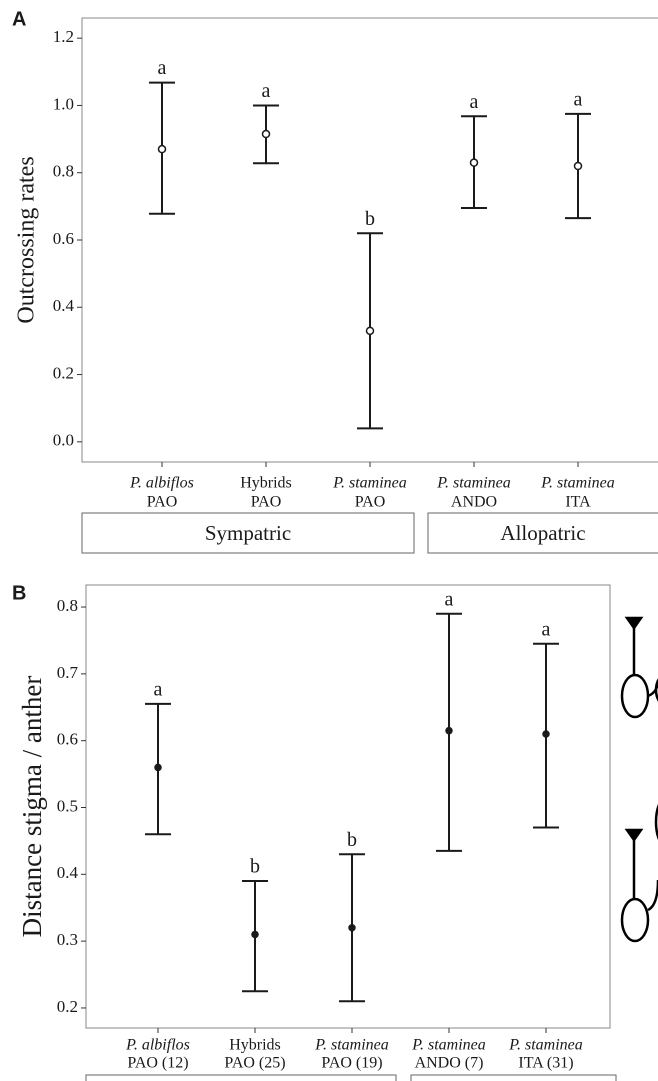 This screenshot has height=1081, width=658. Describe the element at coordinates (63, 36) in the screenshot. I see `y-tick-label: 1.2` at that location.